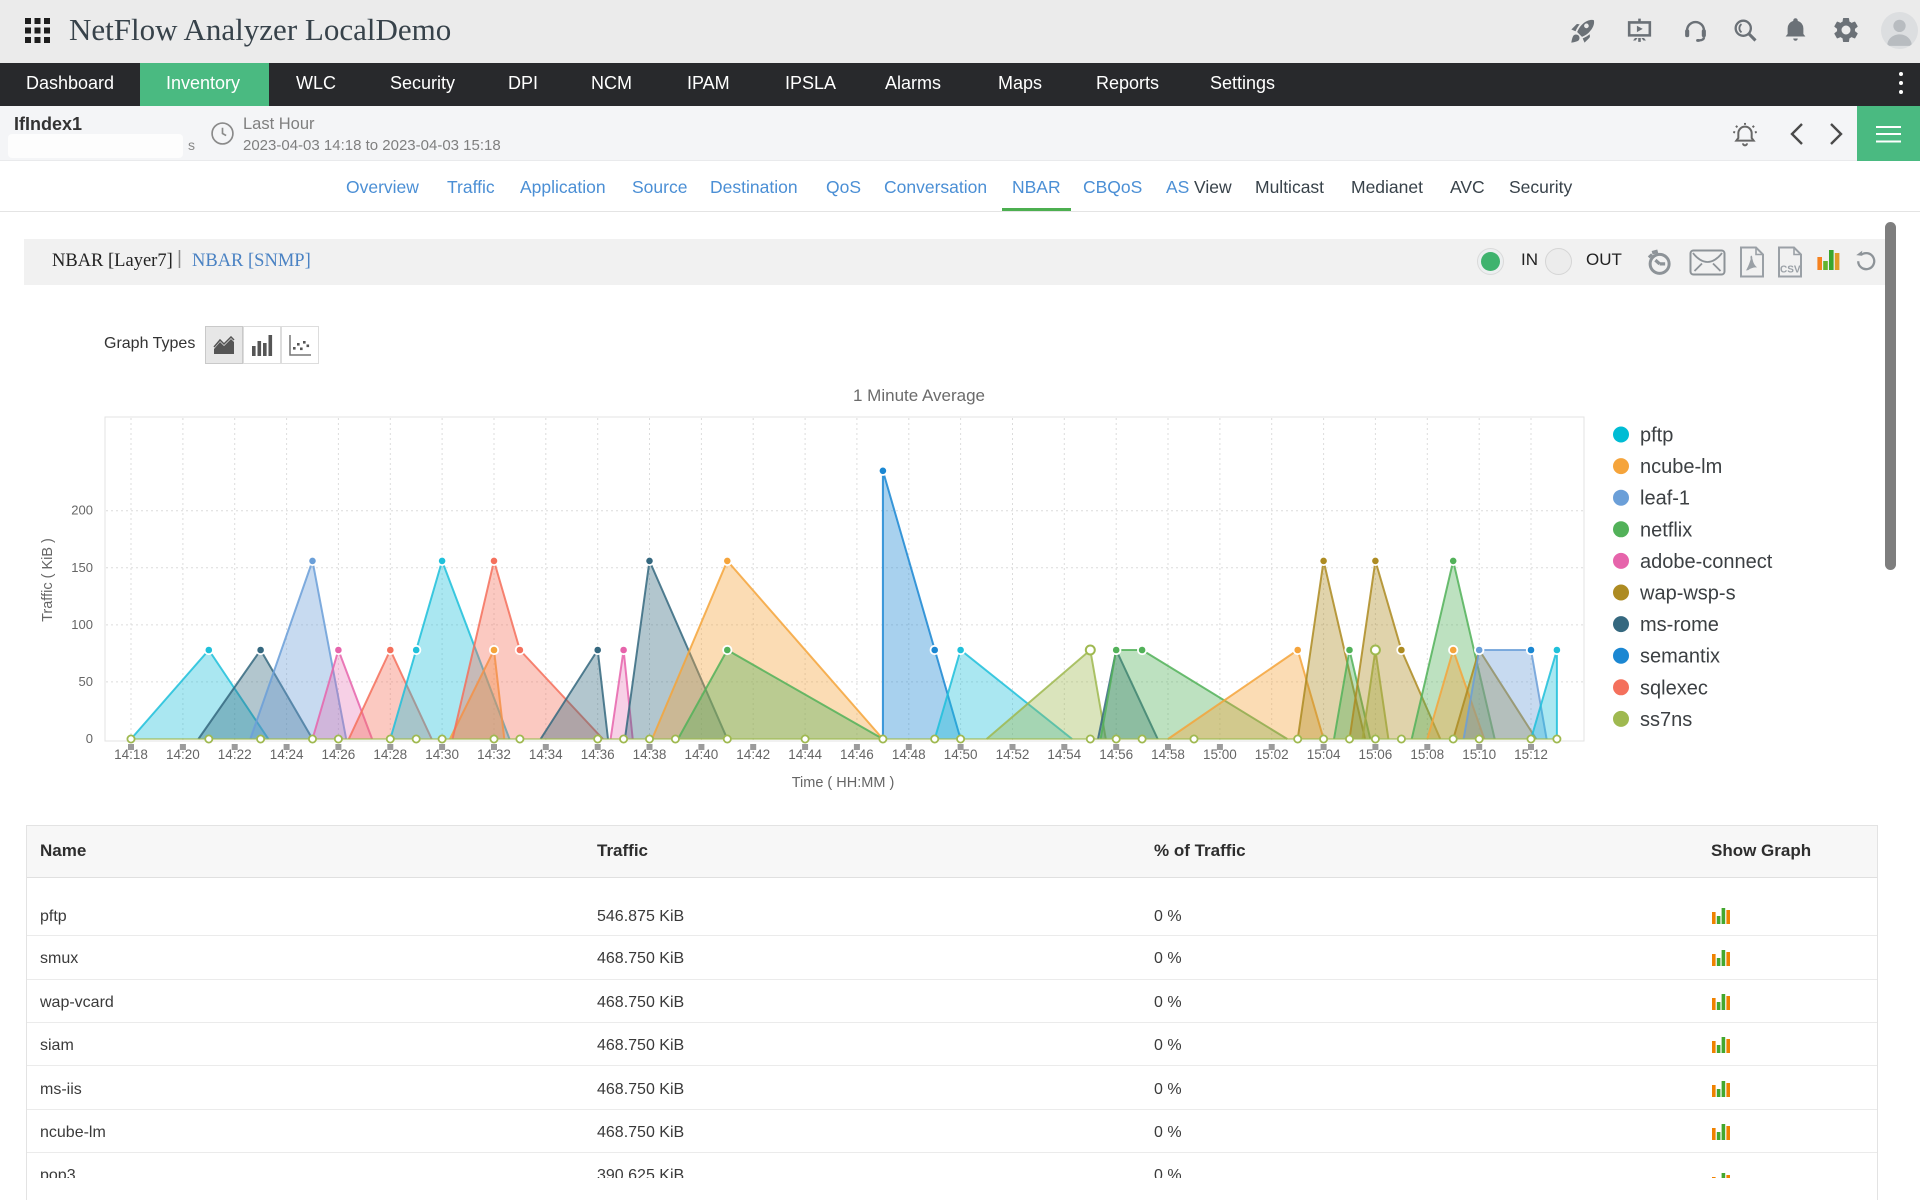 Image resolution: width=1920 pixels, height=1200 pixels. Describe the element at coordinates (1665, 499) in the screenshot. I see `svg-text: leaf-1` at that location.